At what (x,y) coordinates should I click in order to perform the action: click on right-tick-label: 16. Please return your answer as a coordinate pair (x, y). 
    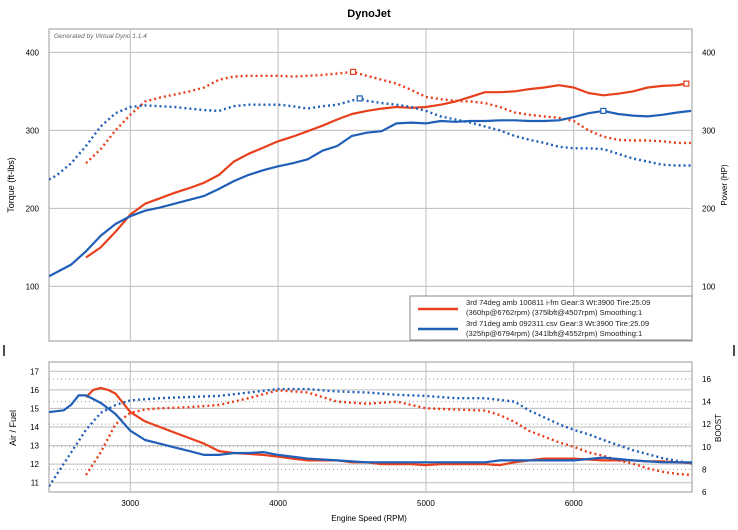
    Looking at the image, I should click on (706, 379).